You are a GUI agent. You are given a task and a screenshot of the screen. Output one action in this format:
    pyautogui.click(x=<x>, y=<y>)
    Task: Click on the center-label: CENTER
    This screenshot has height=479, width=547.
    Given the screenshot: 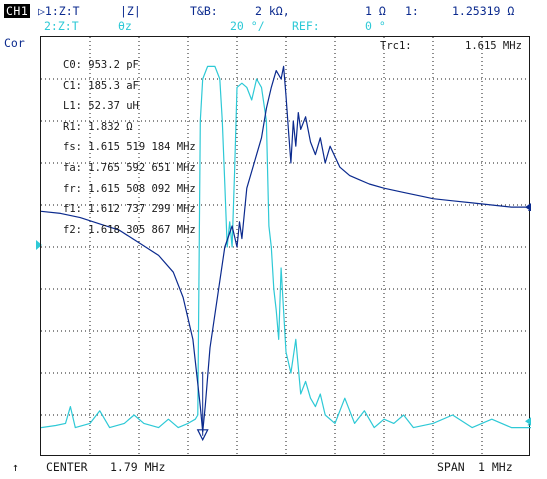 What is the action you would take?
    pyautogui.click(x=67, y=467)
    